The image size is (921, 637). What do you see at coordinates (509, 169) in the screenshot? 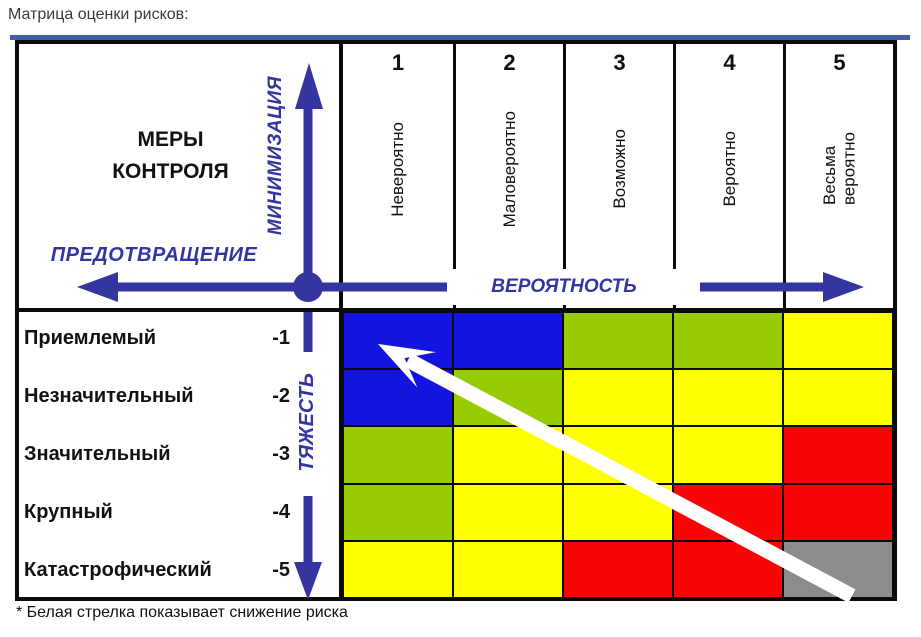
I see `probability-label: Маловероятно` at bounding box center [509, 169].